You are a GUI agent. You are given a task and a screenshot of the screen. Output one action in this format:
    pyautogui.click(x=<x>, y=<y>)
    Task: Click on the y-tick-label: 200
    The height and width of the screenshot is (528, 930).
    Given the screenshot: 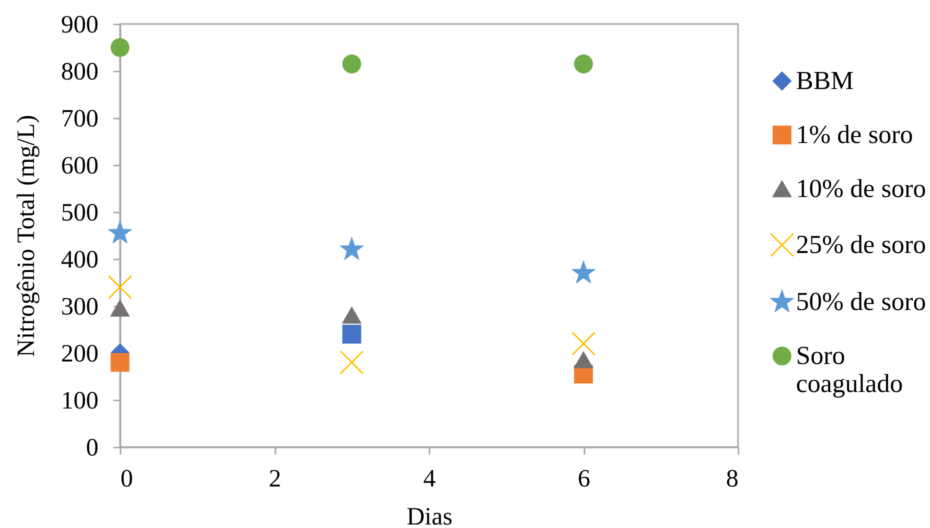 What is the action you would take?
    pyautogui.click(x=79, y=354)
    